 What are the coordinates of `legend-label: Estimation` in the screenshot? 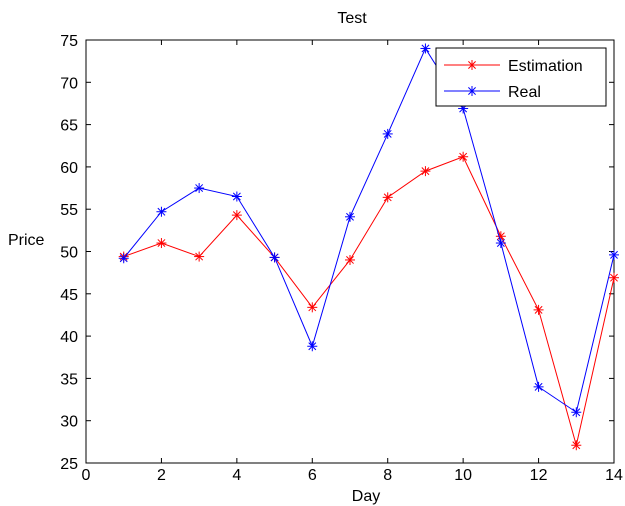 It's located at (545, 66).